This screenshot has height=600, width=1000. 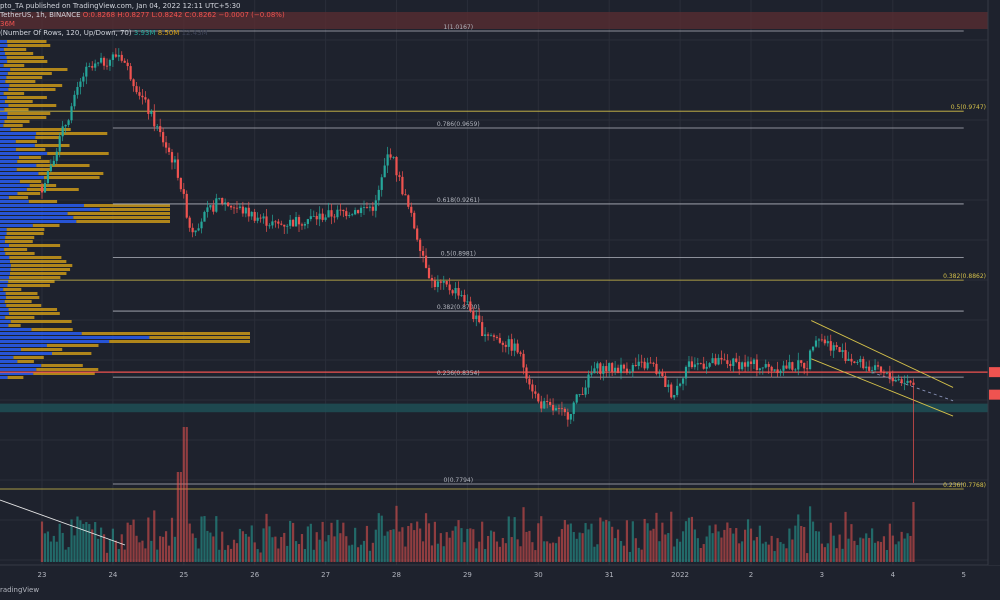 I want to click on price-axis, so click(x=993, y=282).